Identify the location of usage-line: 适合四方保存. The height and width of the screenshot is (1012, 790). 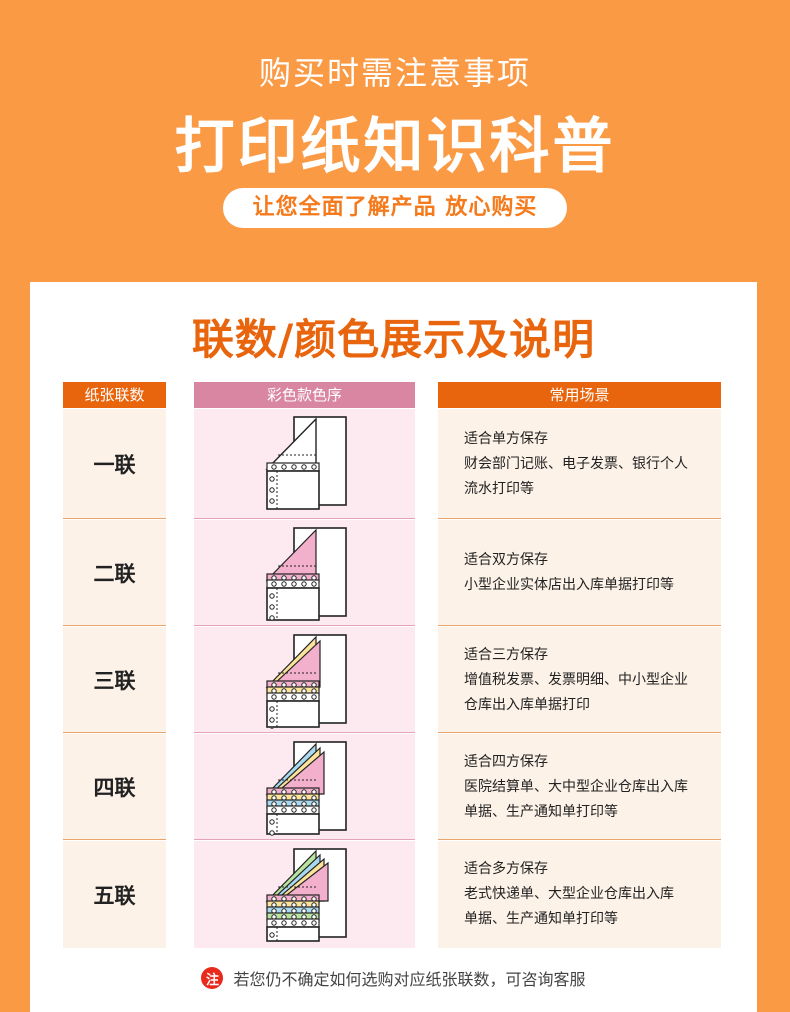
(506, 761).